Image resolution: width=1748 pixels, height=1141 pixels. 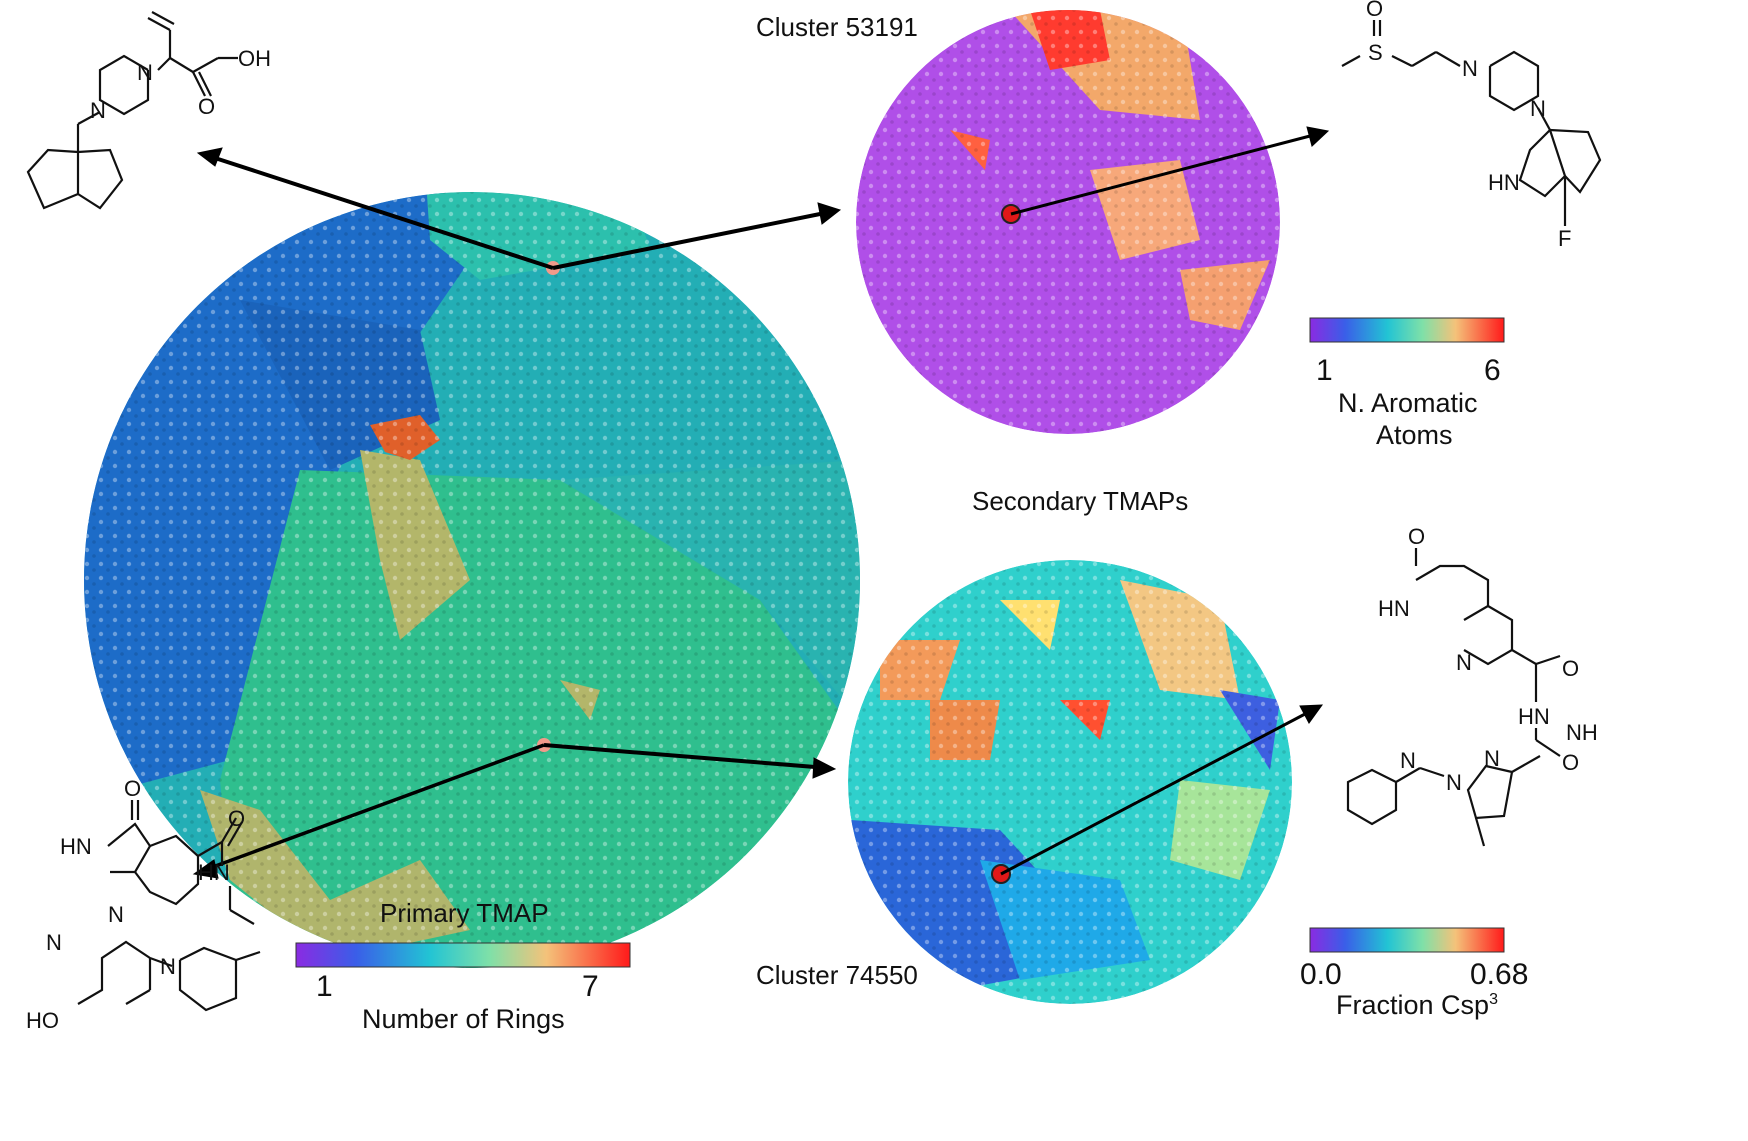 I want to click on atom-hn-4: HN, so click(x=1394, y=608).